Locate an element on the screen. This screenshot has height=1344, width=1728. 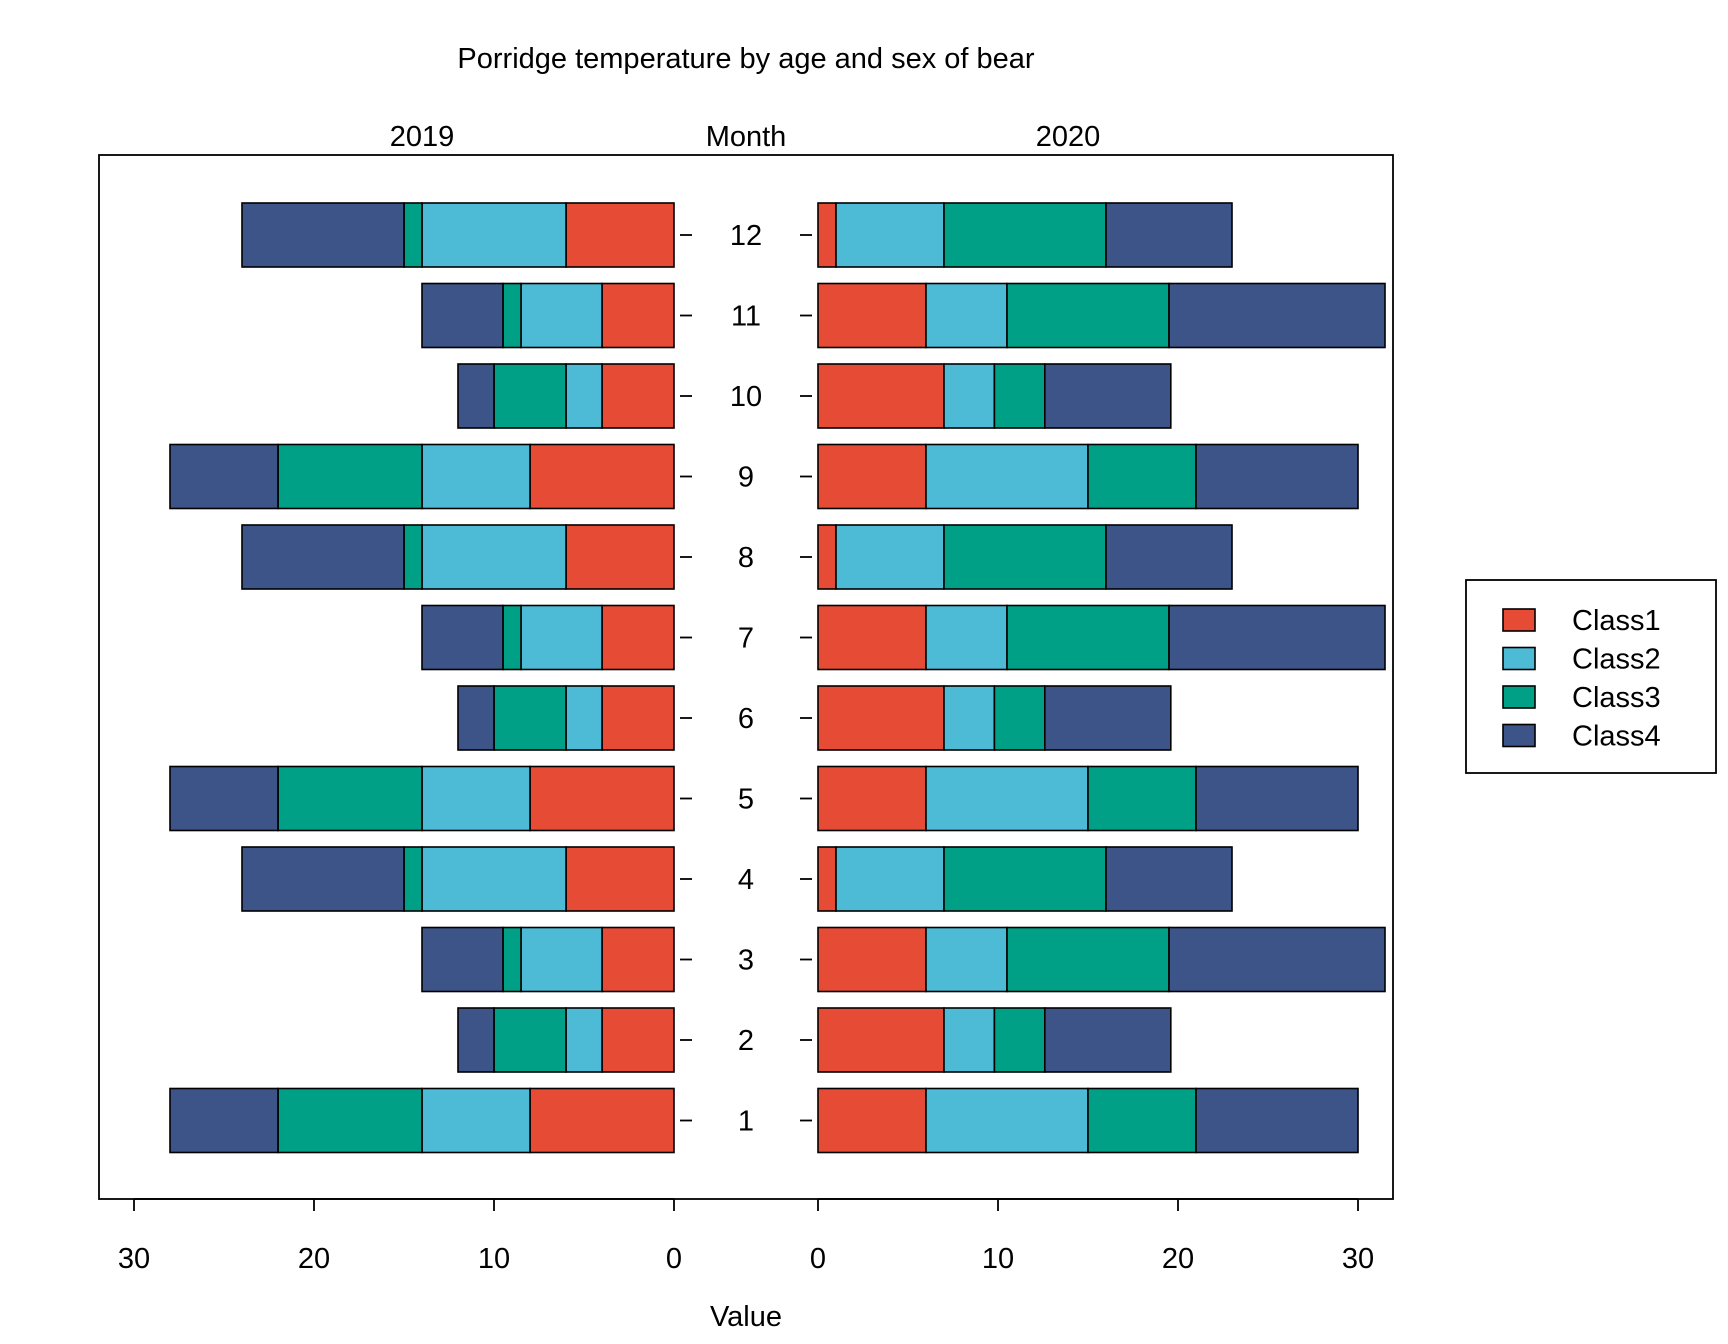
x-axis-title: Value is located at coordinates (746, 1317).